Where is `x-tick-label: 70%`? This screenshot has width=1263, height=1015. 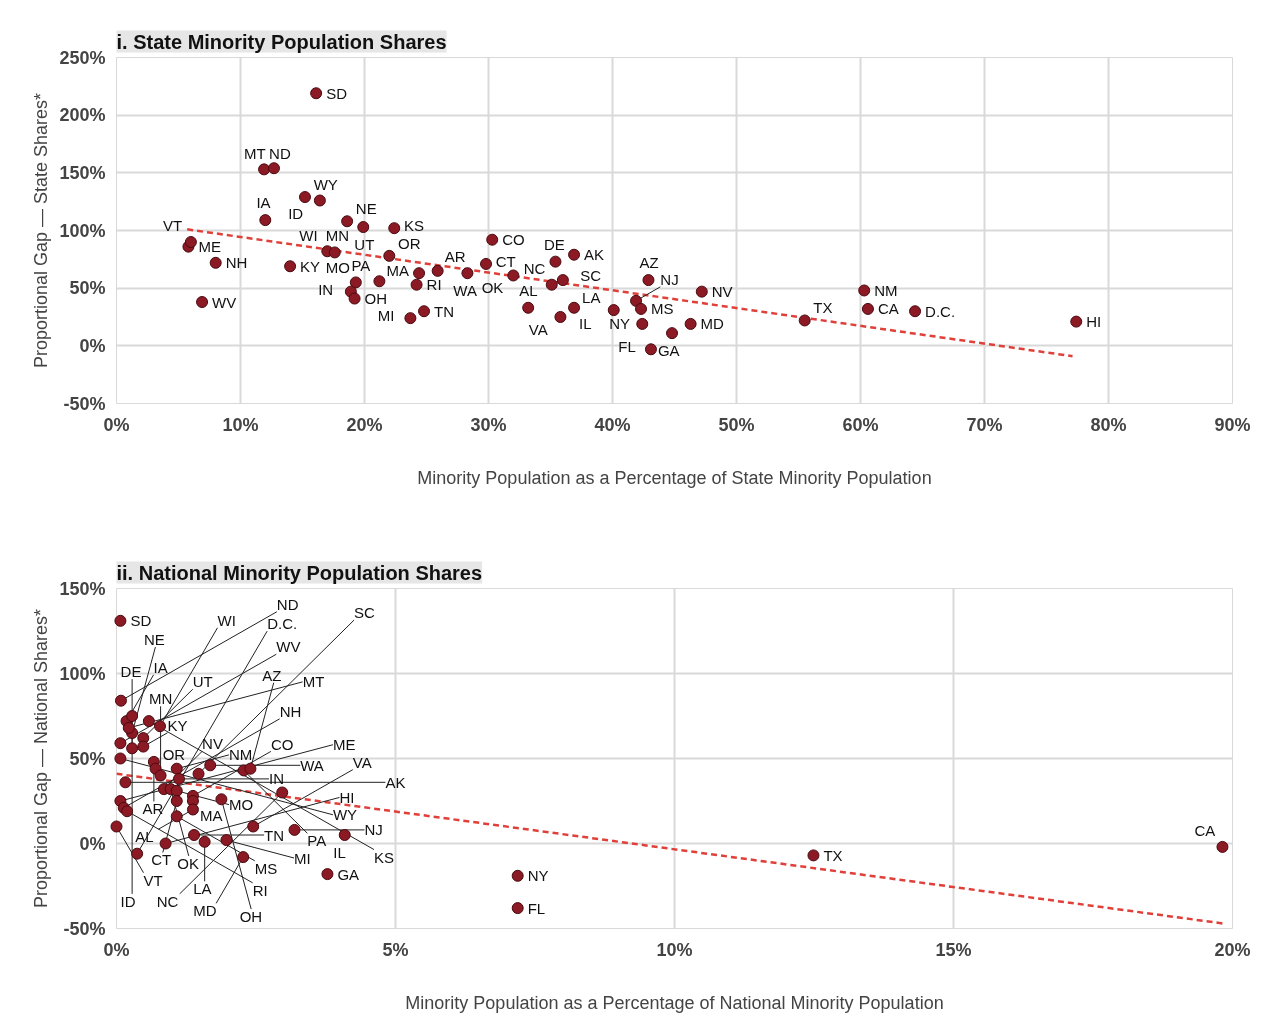 x-tick-label: 70% is located at coordinates (984, 424).